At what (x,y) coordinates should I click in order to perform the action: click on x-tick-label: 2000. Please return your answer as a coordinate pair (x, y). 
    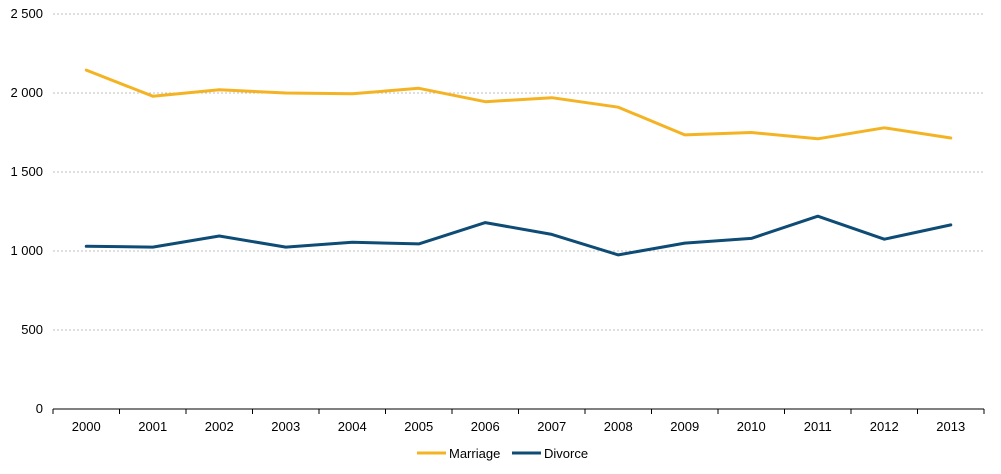
    Looking at the image, I should click on (86, 426).